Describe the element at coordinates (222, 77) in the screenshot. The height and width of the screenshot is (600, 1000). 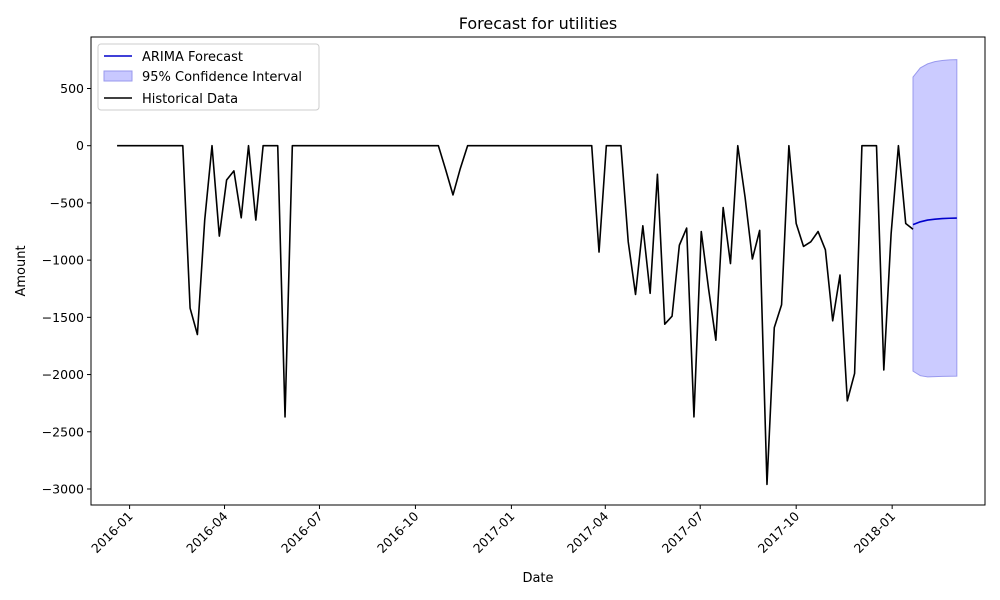
I see `legend-confidence-label: 95% Confidence Interval` at that location.